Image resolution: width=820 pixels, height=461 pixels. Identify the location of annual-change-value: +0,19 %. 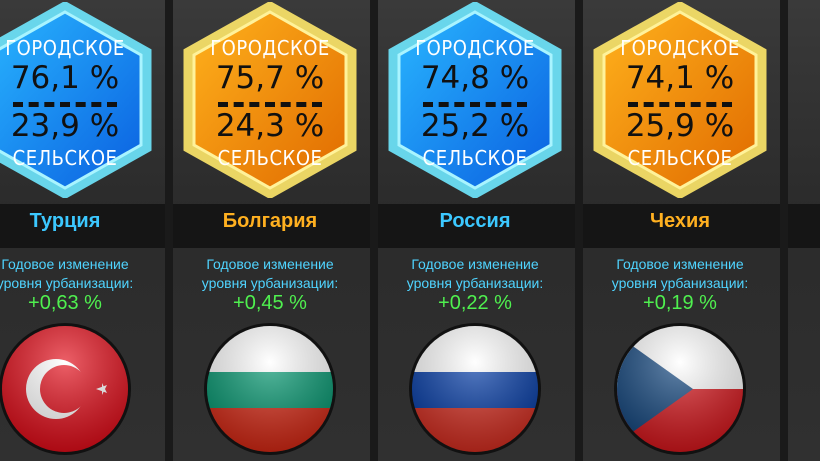
(680, 303).